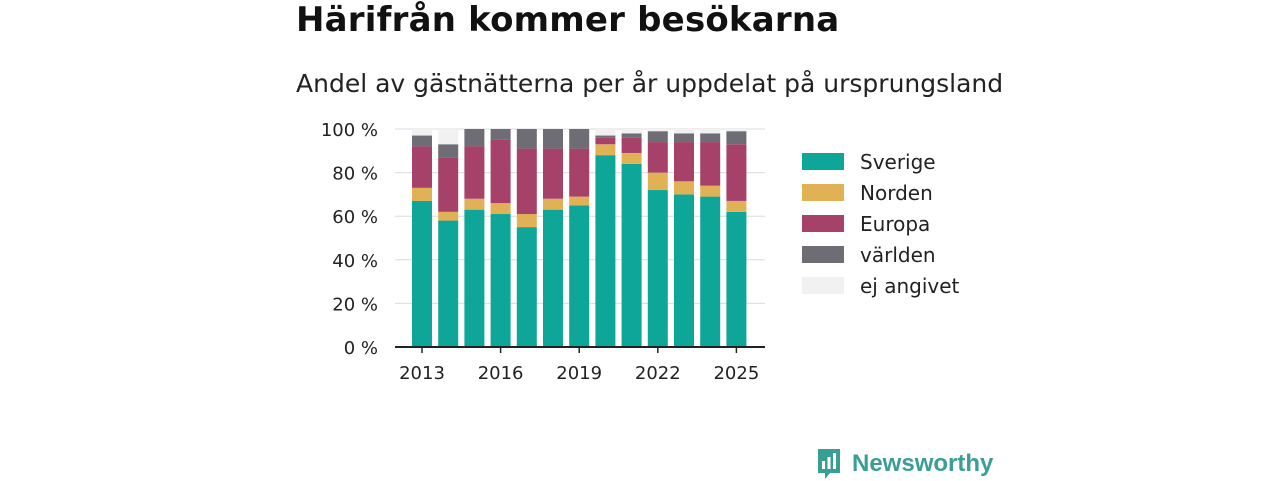  What do you see at coordinates (896, 192) in the screenshot?
I see `legend-label: Norden` at bounding box center [896, 192].